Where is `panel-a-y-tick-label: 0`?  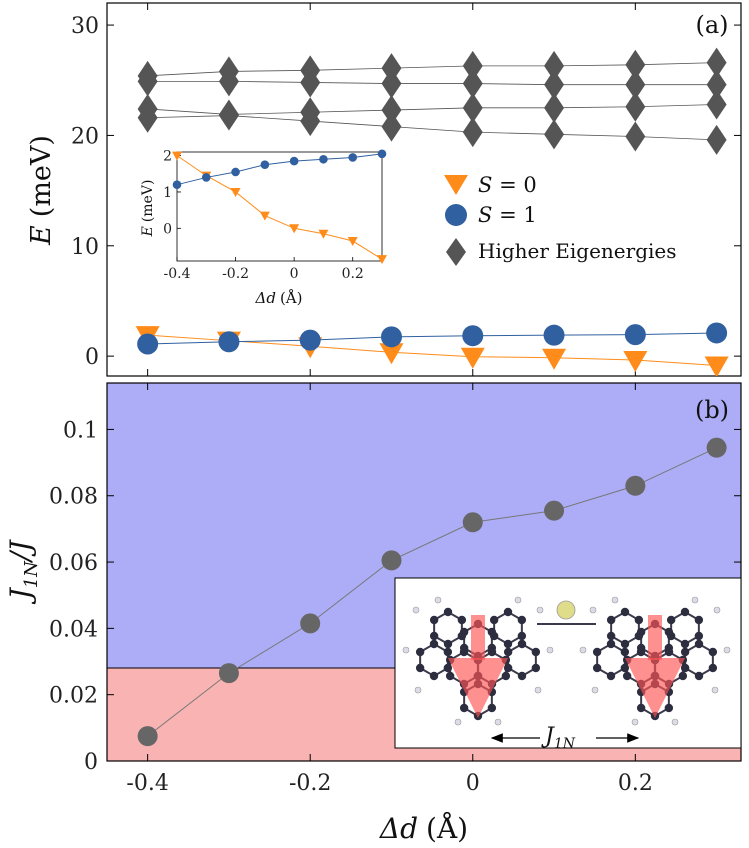
panel-a-y-tick-label: 0 is located at coordinates (92, 357).